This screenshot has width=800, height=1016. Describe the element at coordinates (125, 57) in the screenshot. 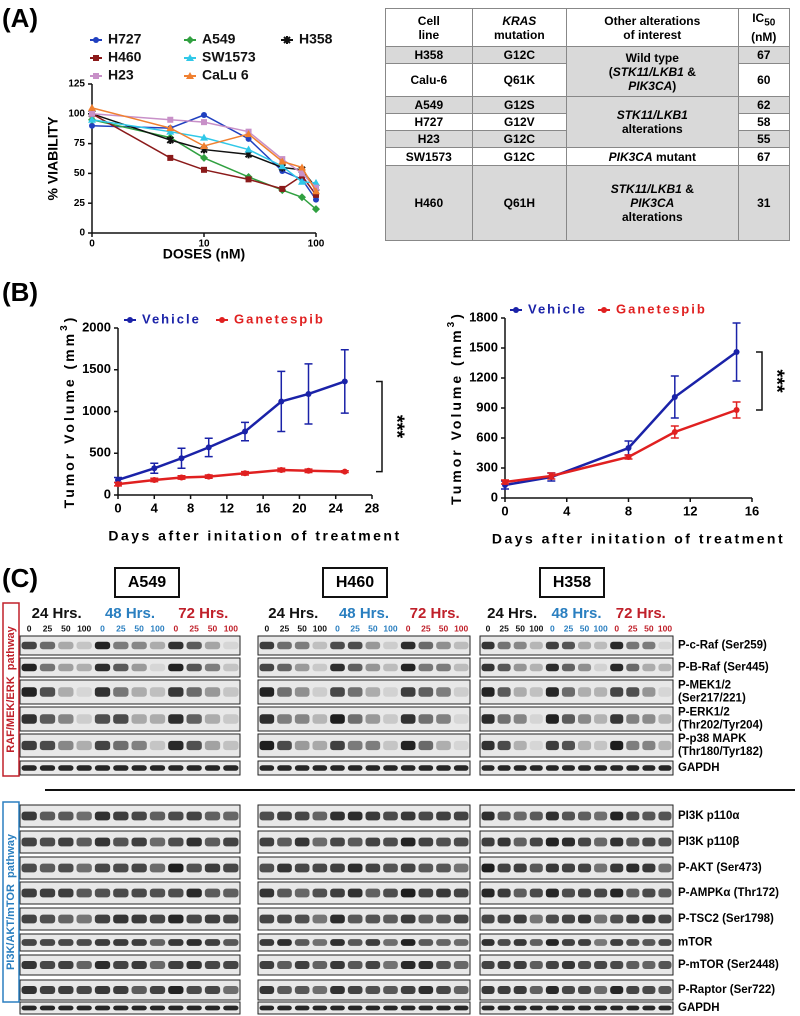

I see `legend-label: H460` at that location.